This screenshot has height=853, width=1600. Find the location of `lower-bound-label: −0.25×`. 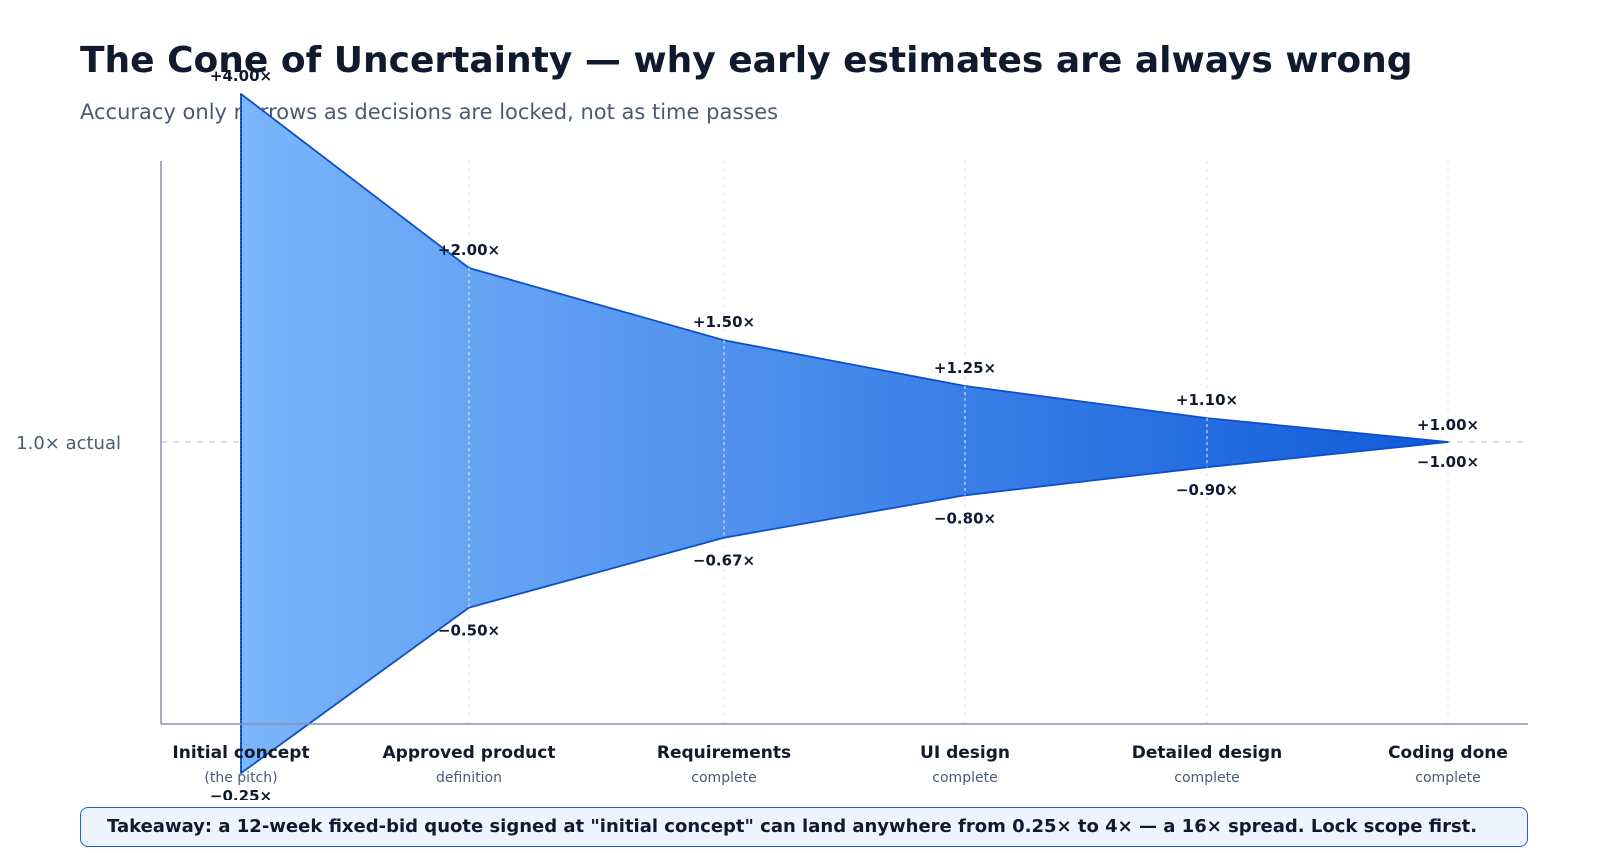

lower-bound-label: −0.25× is located at coordinates (241, 793).